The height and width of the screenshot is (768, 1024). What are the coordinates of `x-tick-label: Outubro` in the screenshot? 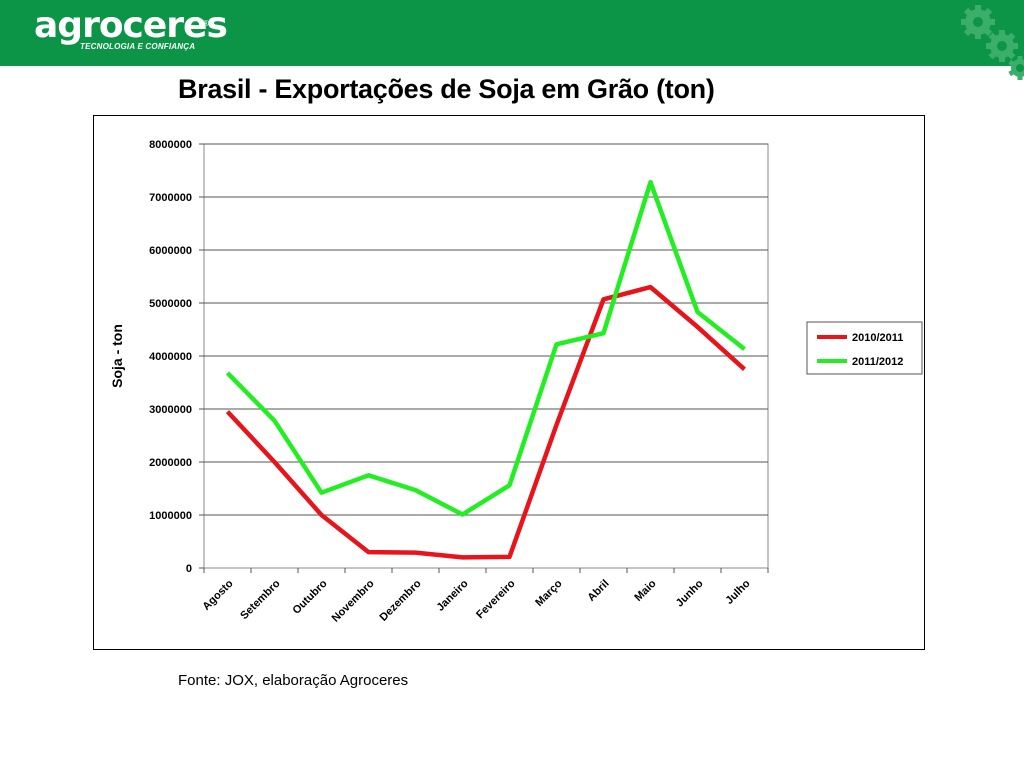 It's located at (309, 596).